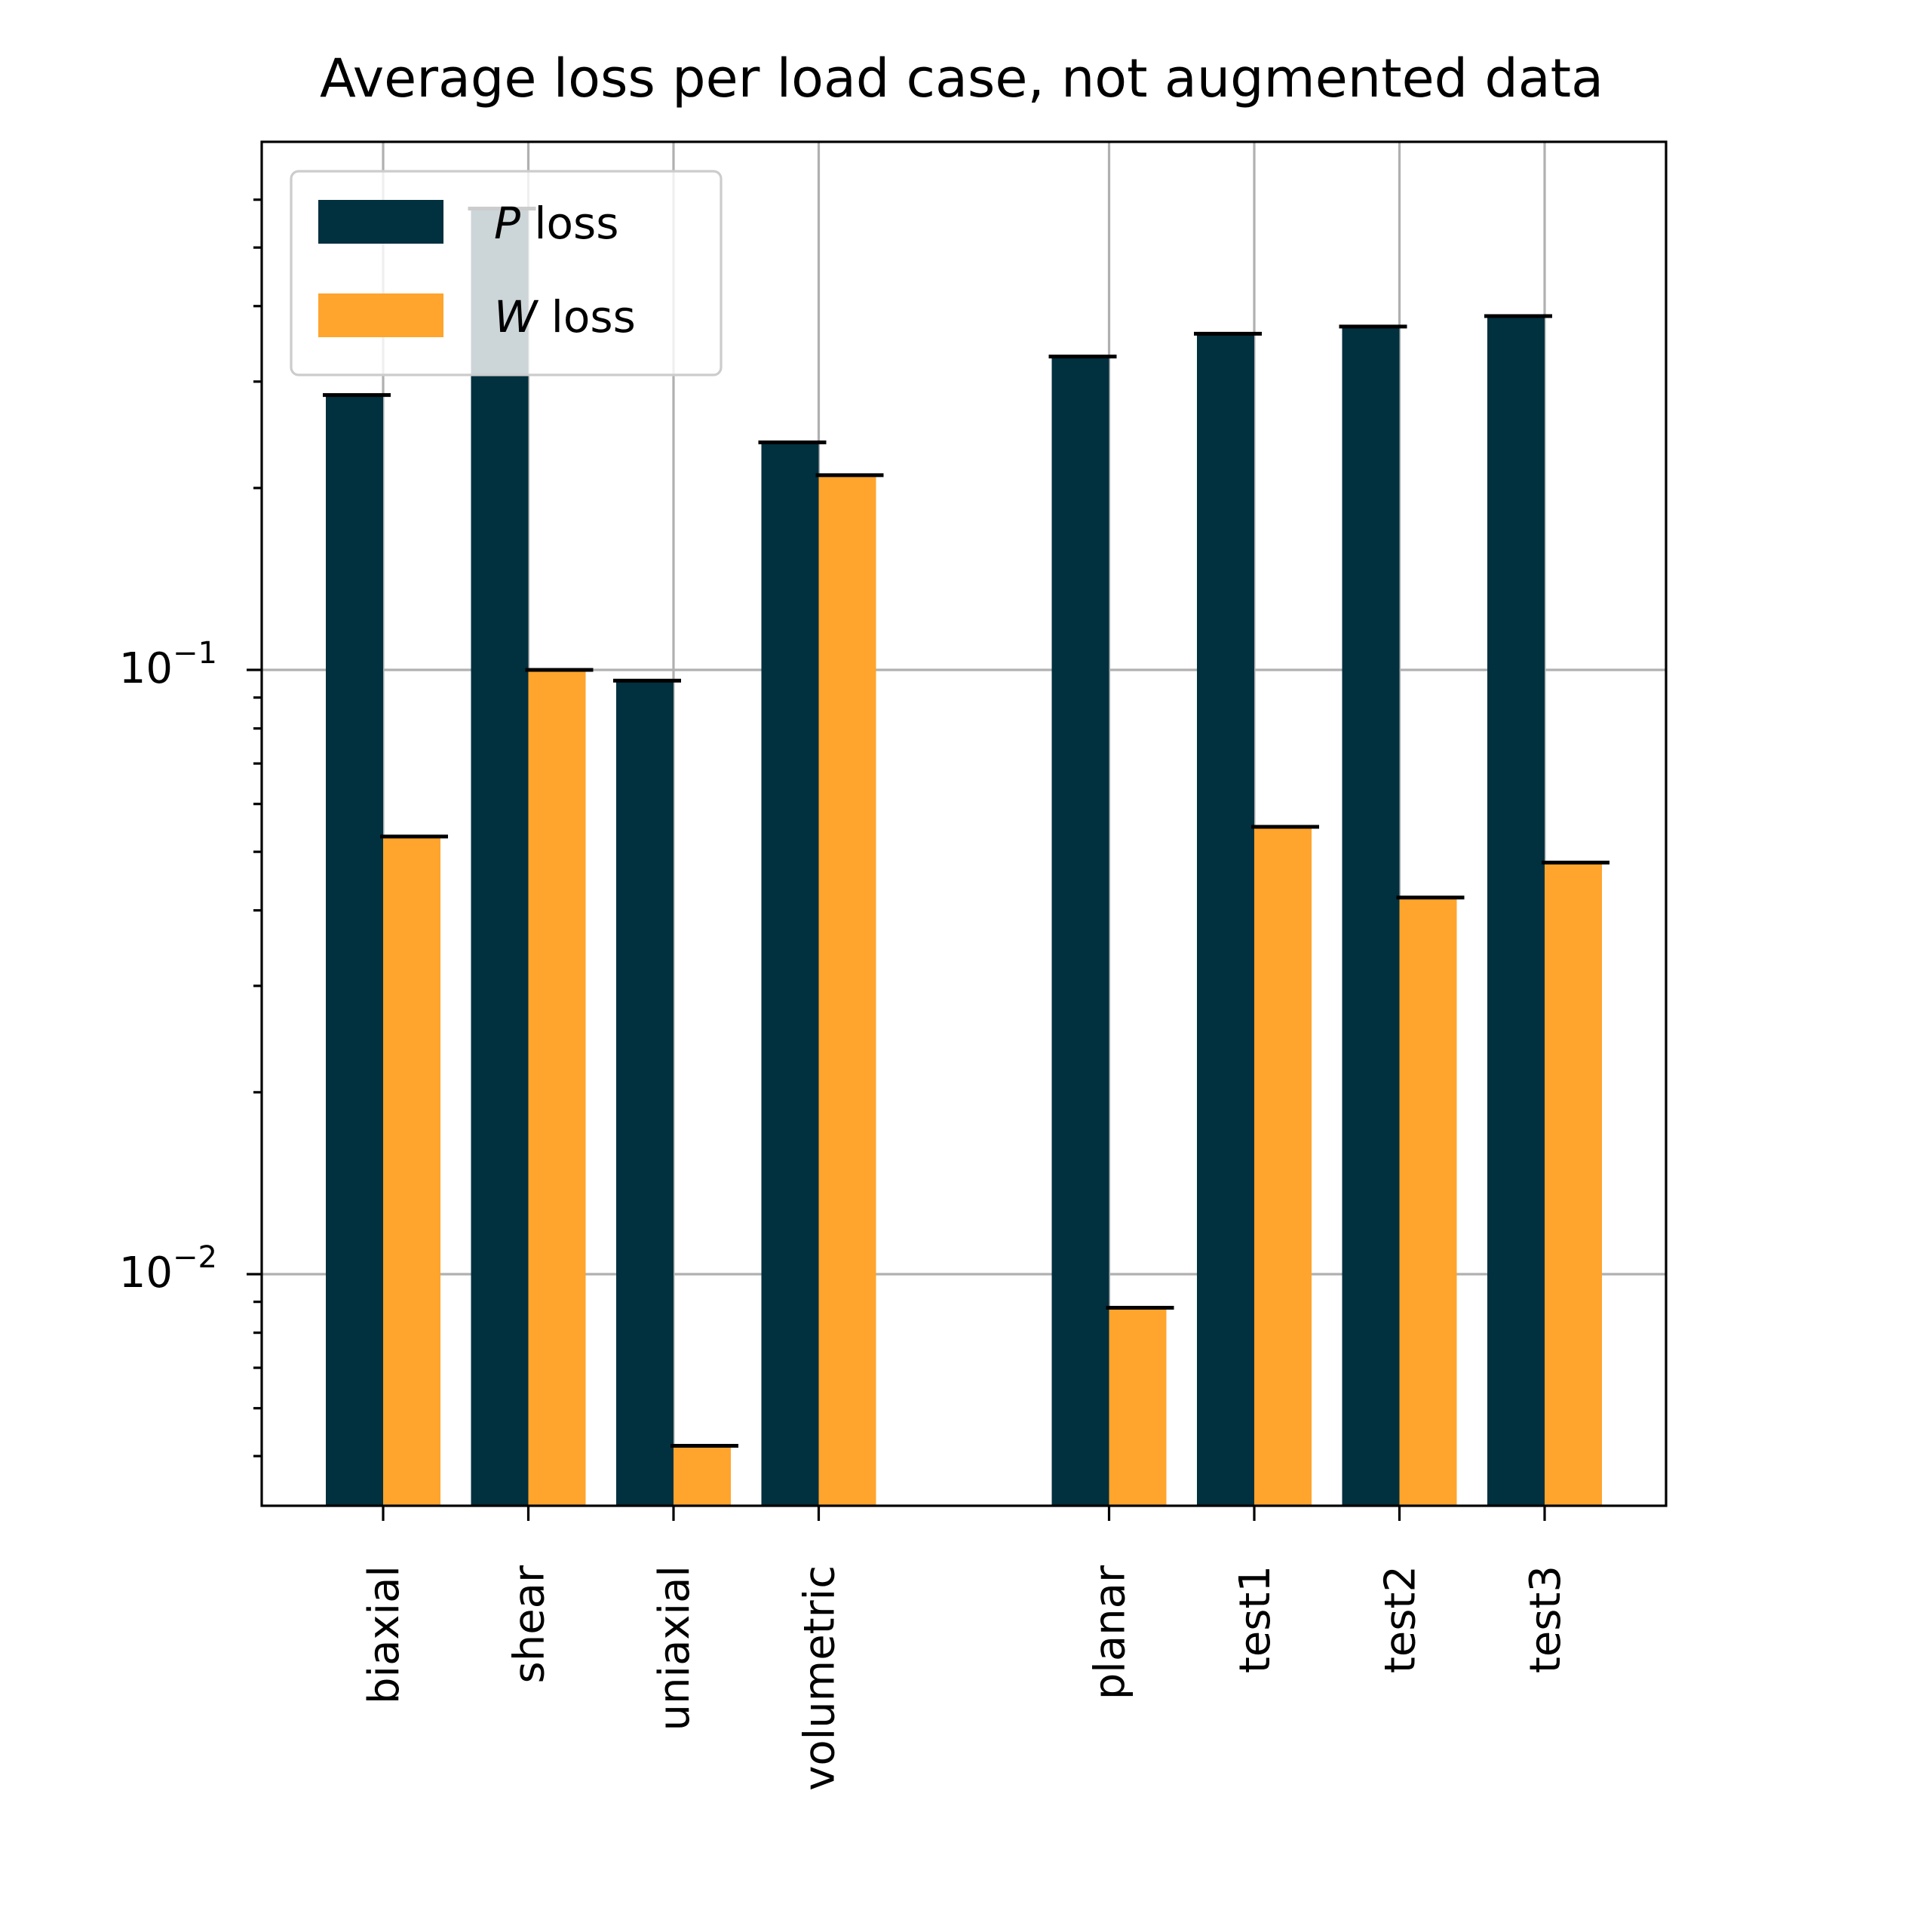 This screenshot has width=1924, height=1932. What do you see at coordinates (380, 315) in the screenshot?
I see `legend-swatch-w-loss` at bounding box center [380, 315].